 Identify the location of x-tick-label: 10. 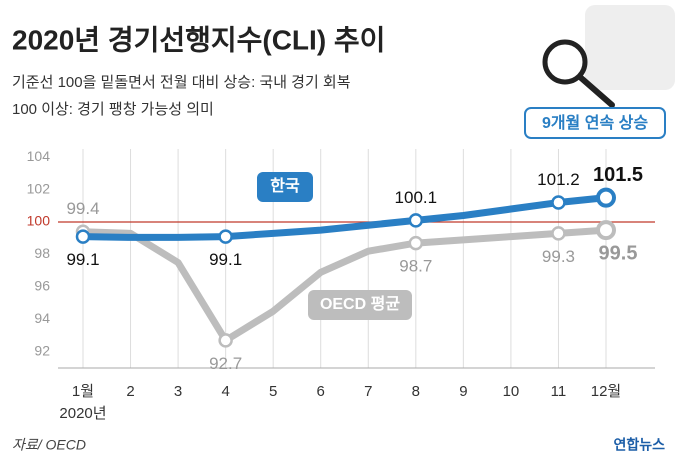
(511, 391).